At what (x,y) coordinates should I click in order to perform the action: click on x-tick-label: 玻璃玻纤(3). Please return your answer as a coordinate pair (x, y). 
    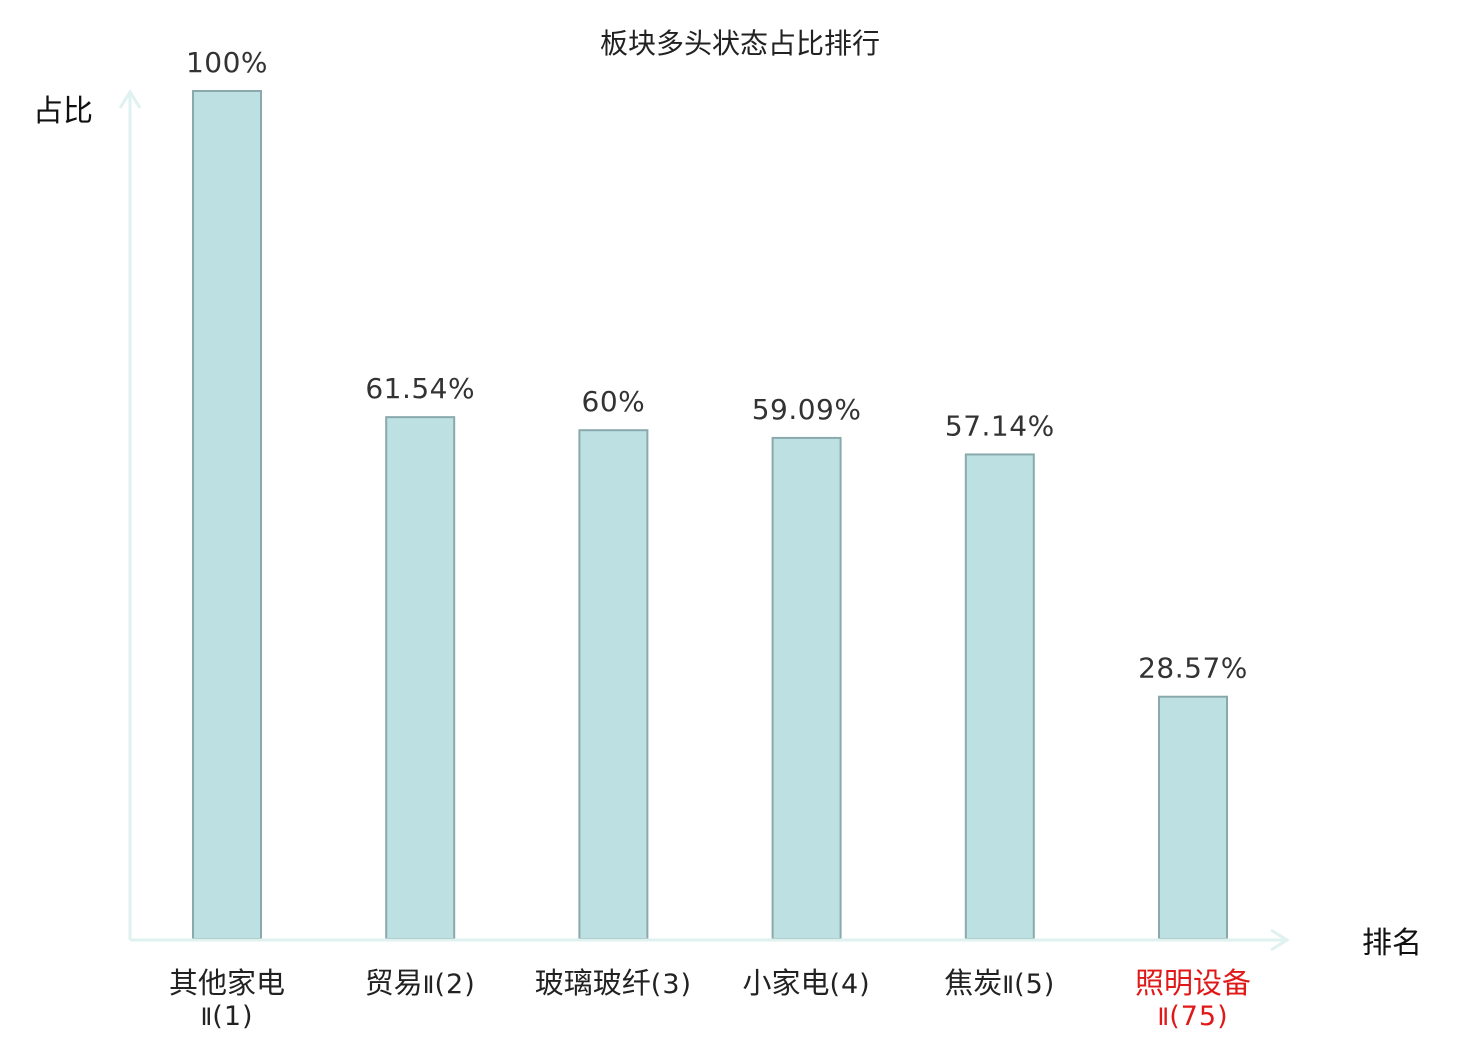
    Looking at the image, I should click on (613, 983).